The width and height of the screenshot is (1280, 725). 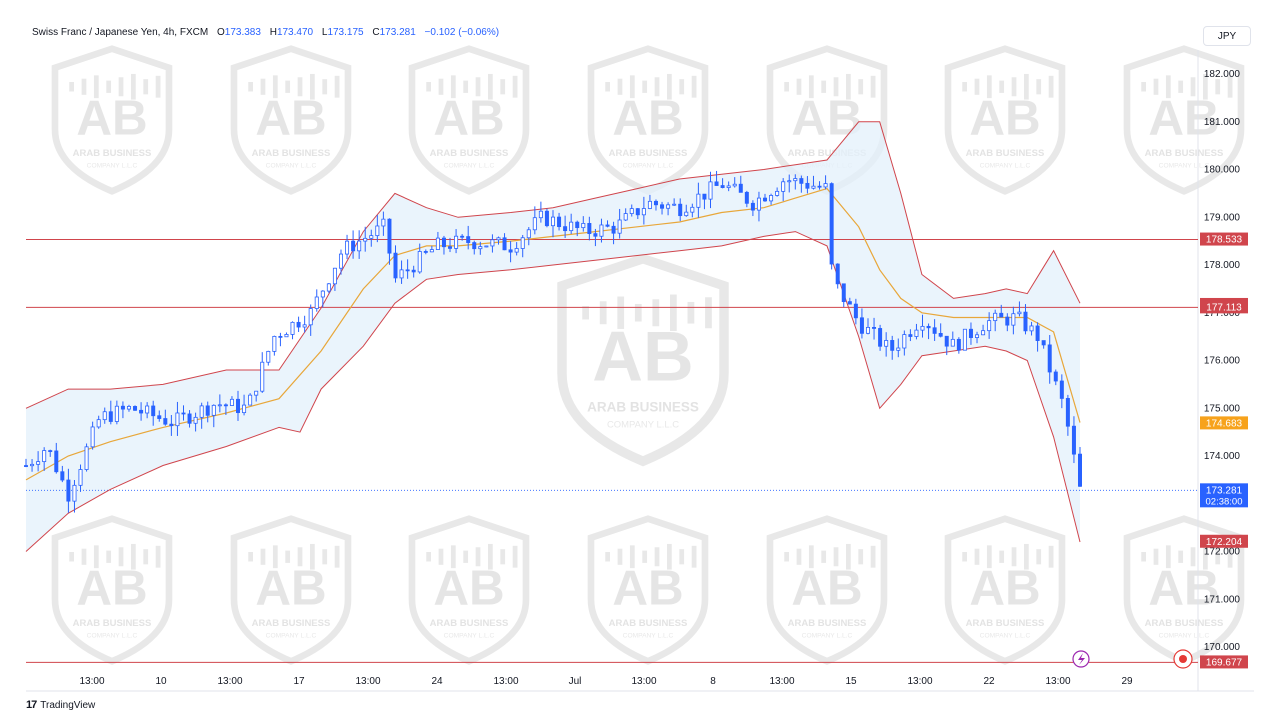 I want to click on y-tick-label: 175.000, so click(x=1222, y=408).